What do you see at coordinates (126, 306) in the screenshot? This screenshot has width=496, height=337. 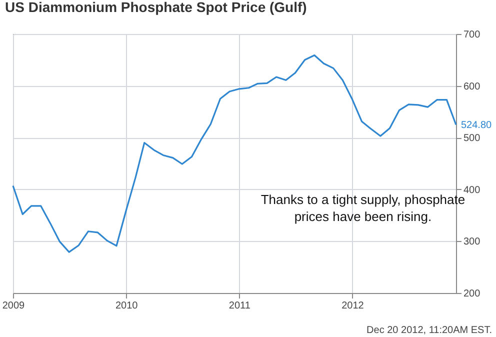 I see `x-tick-label: 2010` at bounding box center [126, 306].